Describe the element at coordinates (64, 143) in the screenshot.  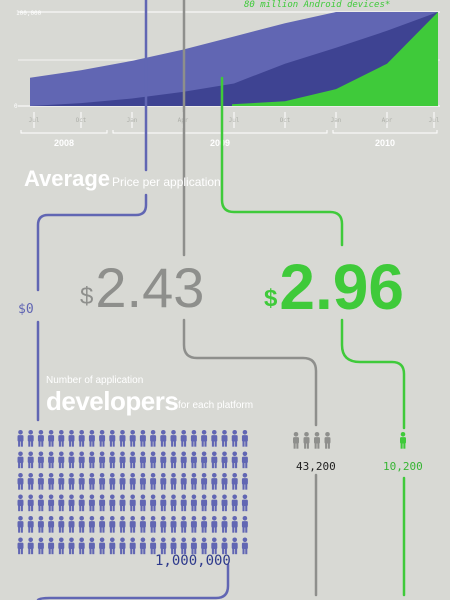
I see `year-label: 2008` at that location.